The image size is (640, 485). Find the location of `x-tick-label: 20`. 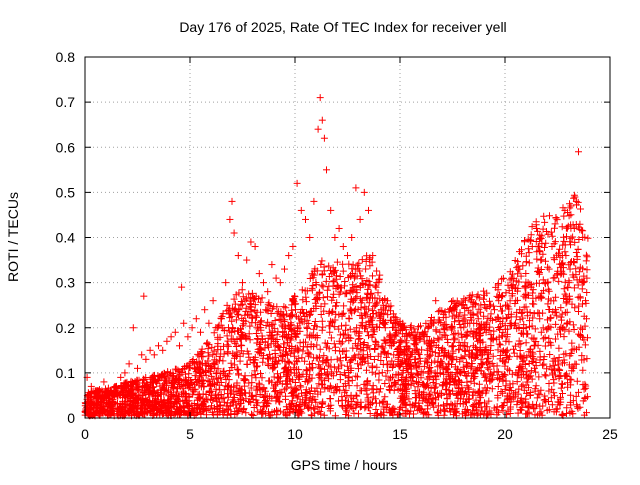

x-tick-label: 20 is located at coordinates (505, 434).